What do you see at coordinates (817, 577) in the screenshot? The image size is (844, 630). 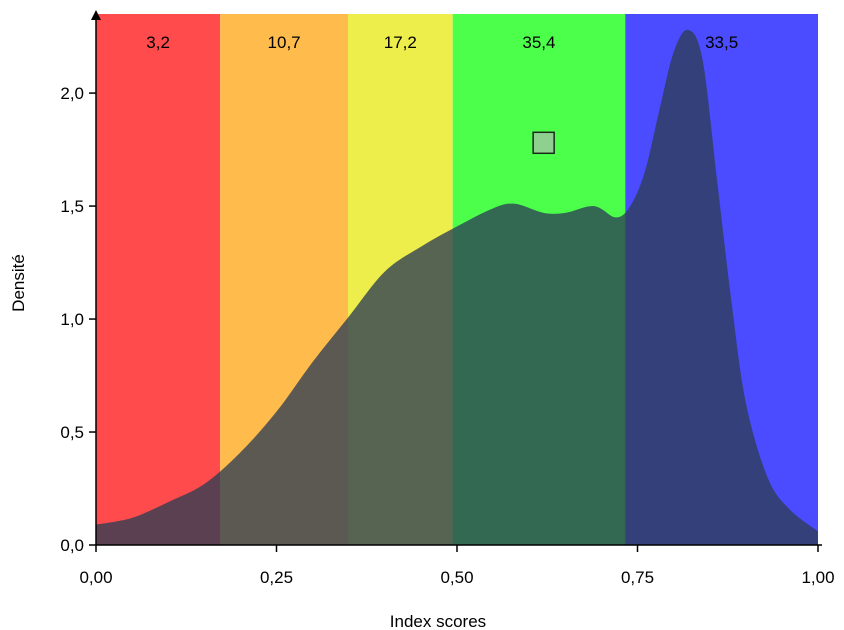 I see `x-tick-label-4: 1,00` at bounding box center [817, 577].